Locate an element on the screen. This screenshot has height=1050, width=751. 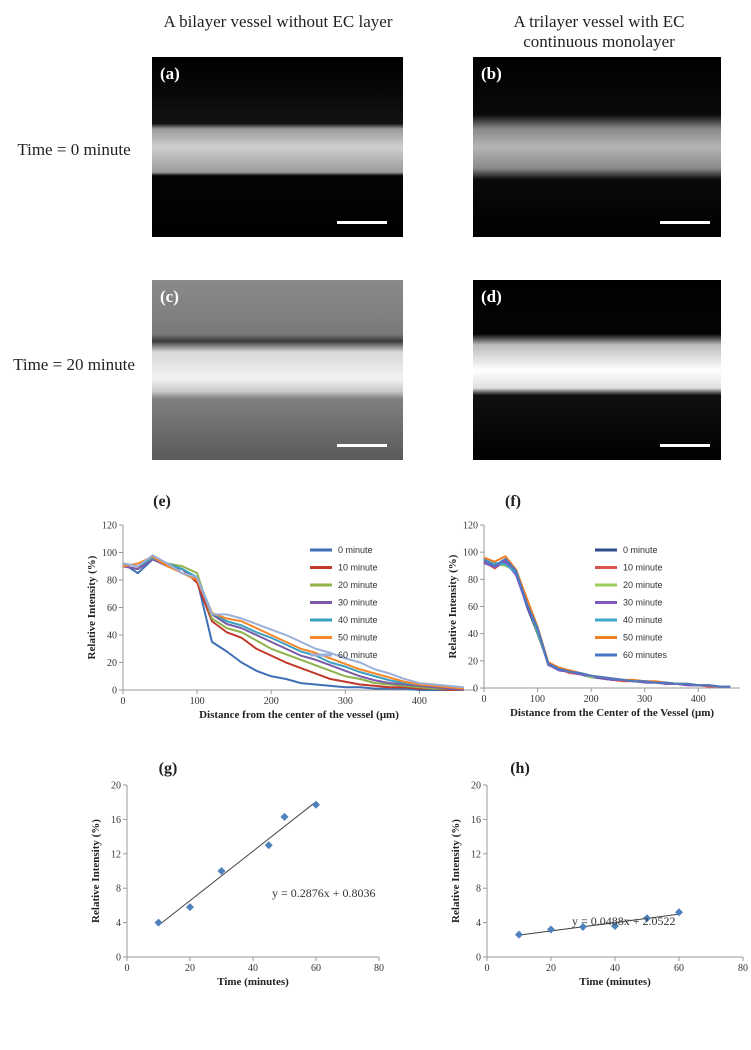
equation: y = 0.0488x + 2.0522 is located at coordinates (624, 921).